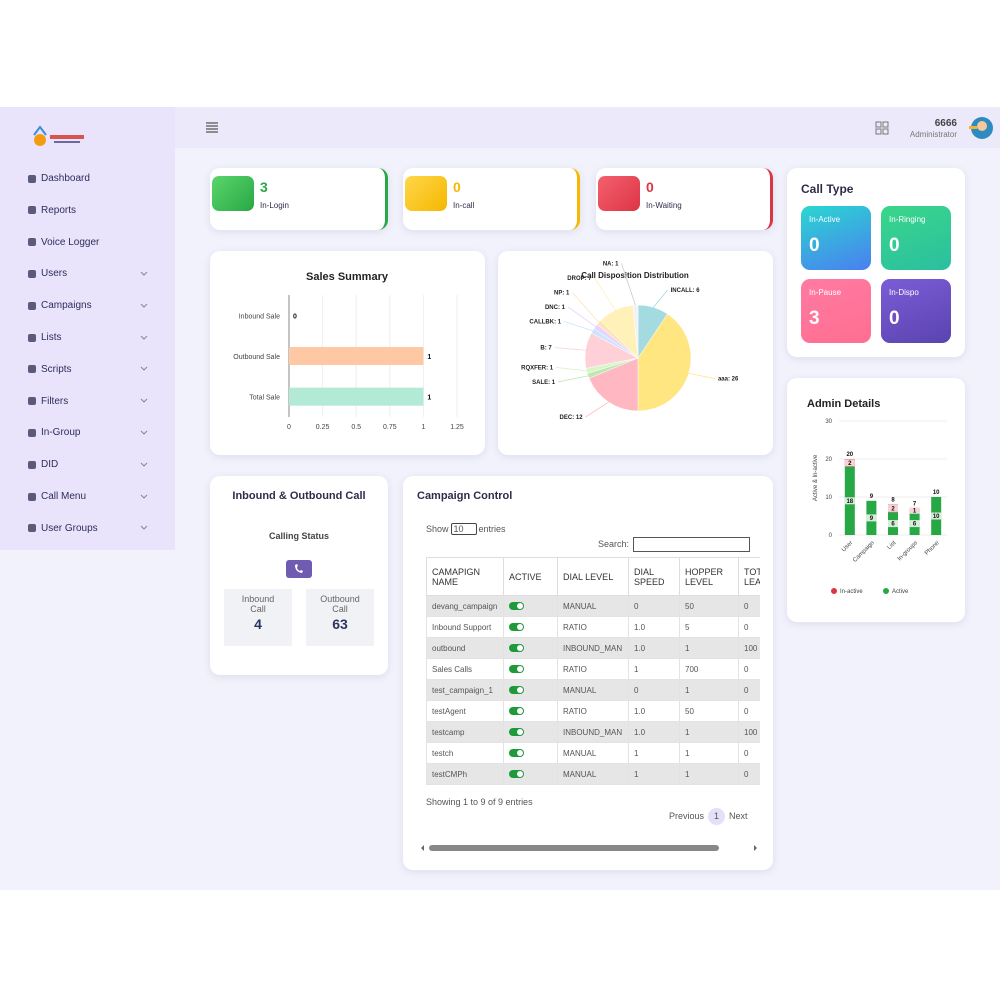 The image size is (1000, 1000). I want to click on table-cell: 0, so click(654, 690).